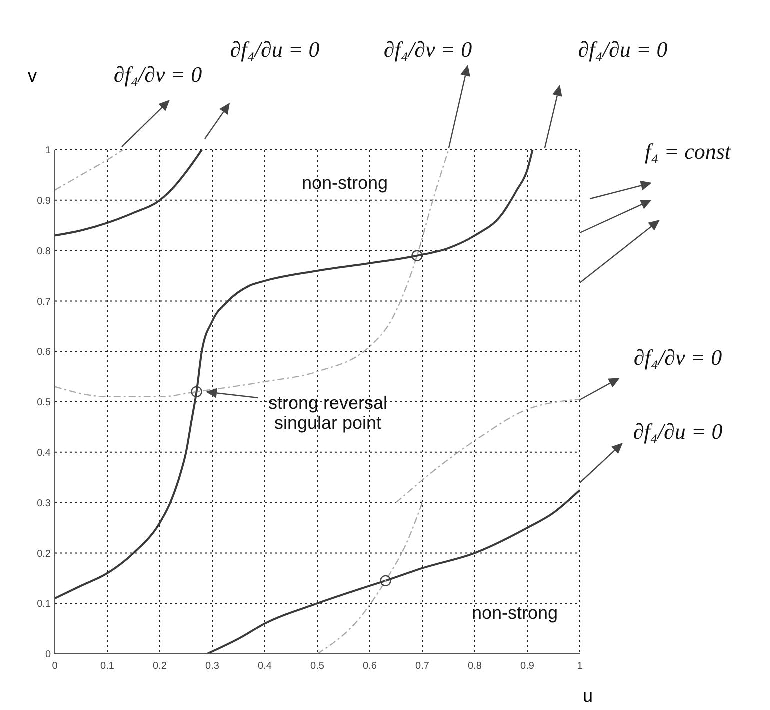 The height and width of the screenshot is (710, 770). What do you see at coordinates (588, 696) in the screenshot?
I see `x-axis-title: u` at bounding box center [588, 696].